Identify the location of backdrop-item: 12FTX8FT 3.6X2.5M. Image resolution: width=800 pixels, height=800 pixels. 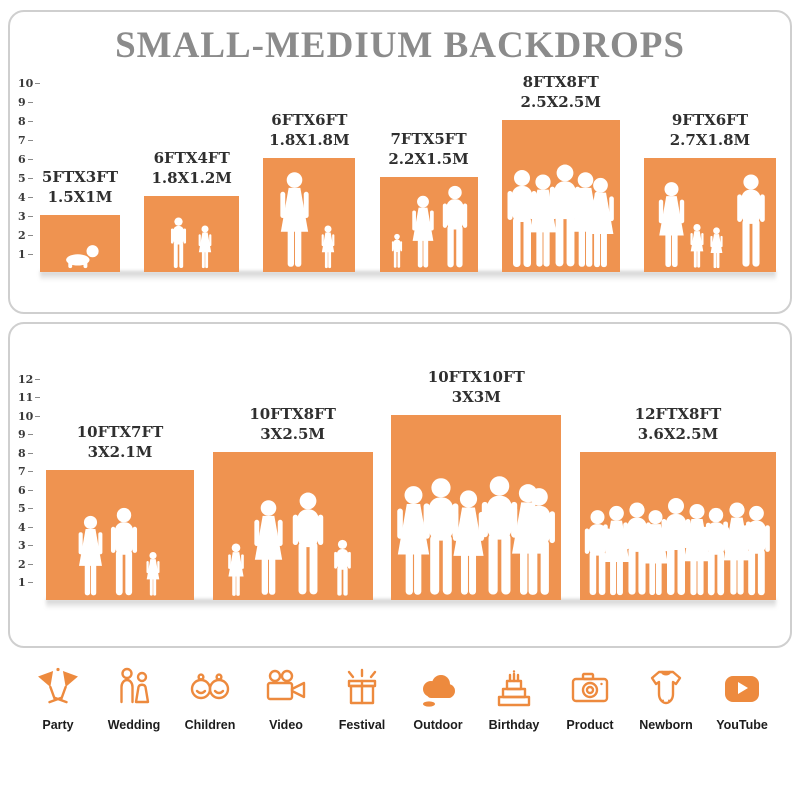
(677, 502).